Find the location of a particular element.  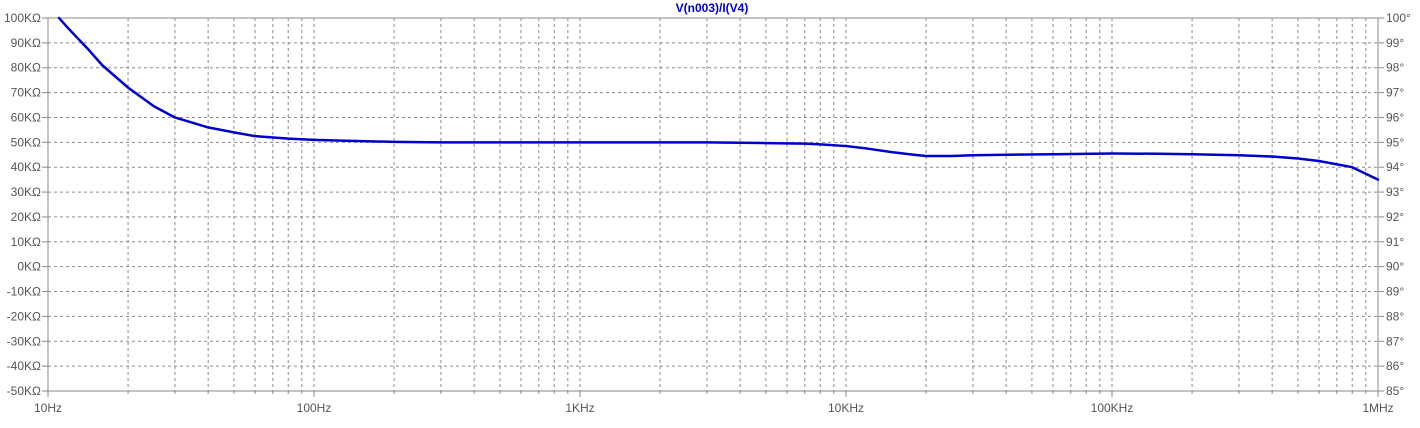

y-left-tick-label: 100KΩ is located at coordinates (22, 18).